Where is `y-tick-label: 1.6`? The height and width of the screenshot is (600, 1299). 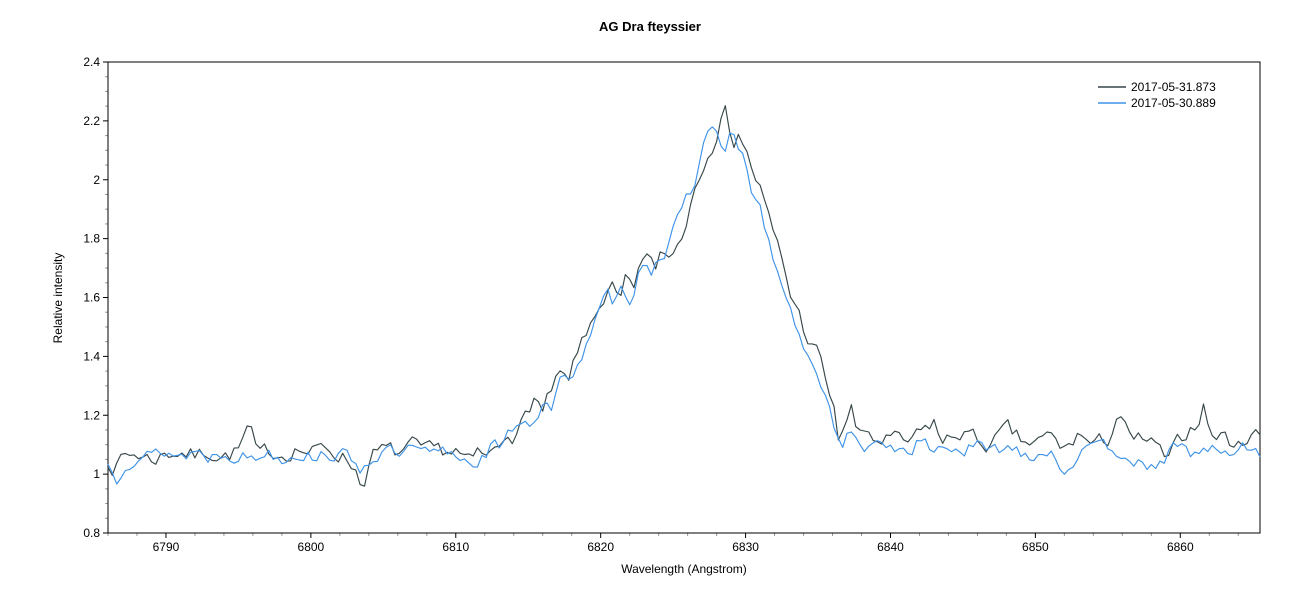
y-tick-label: 1.6 is located at coordinates (91, 298).